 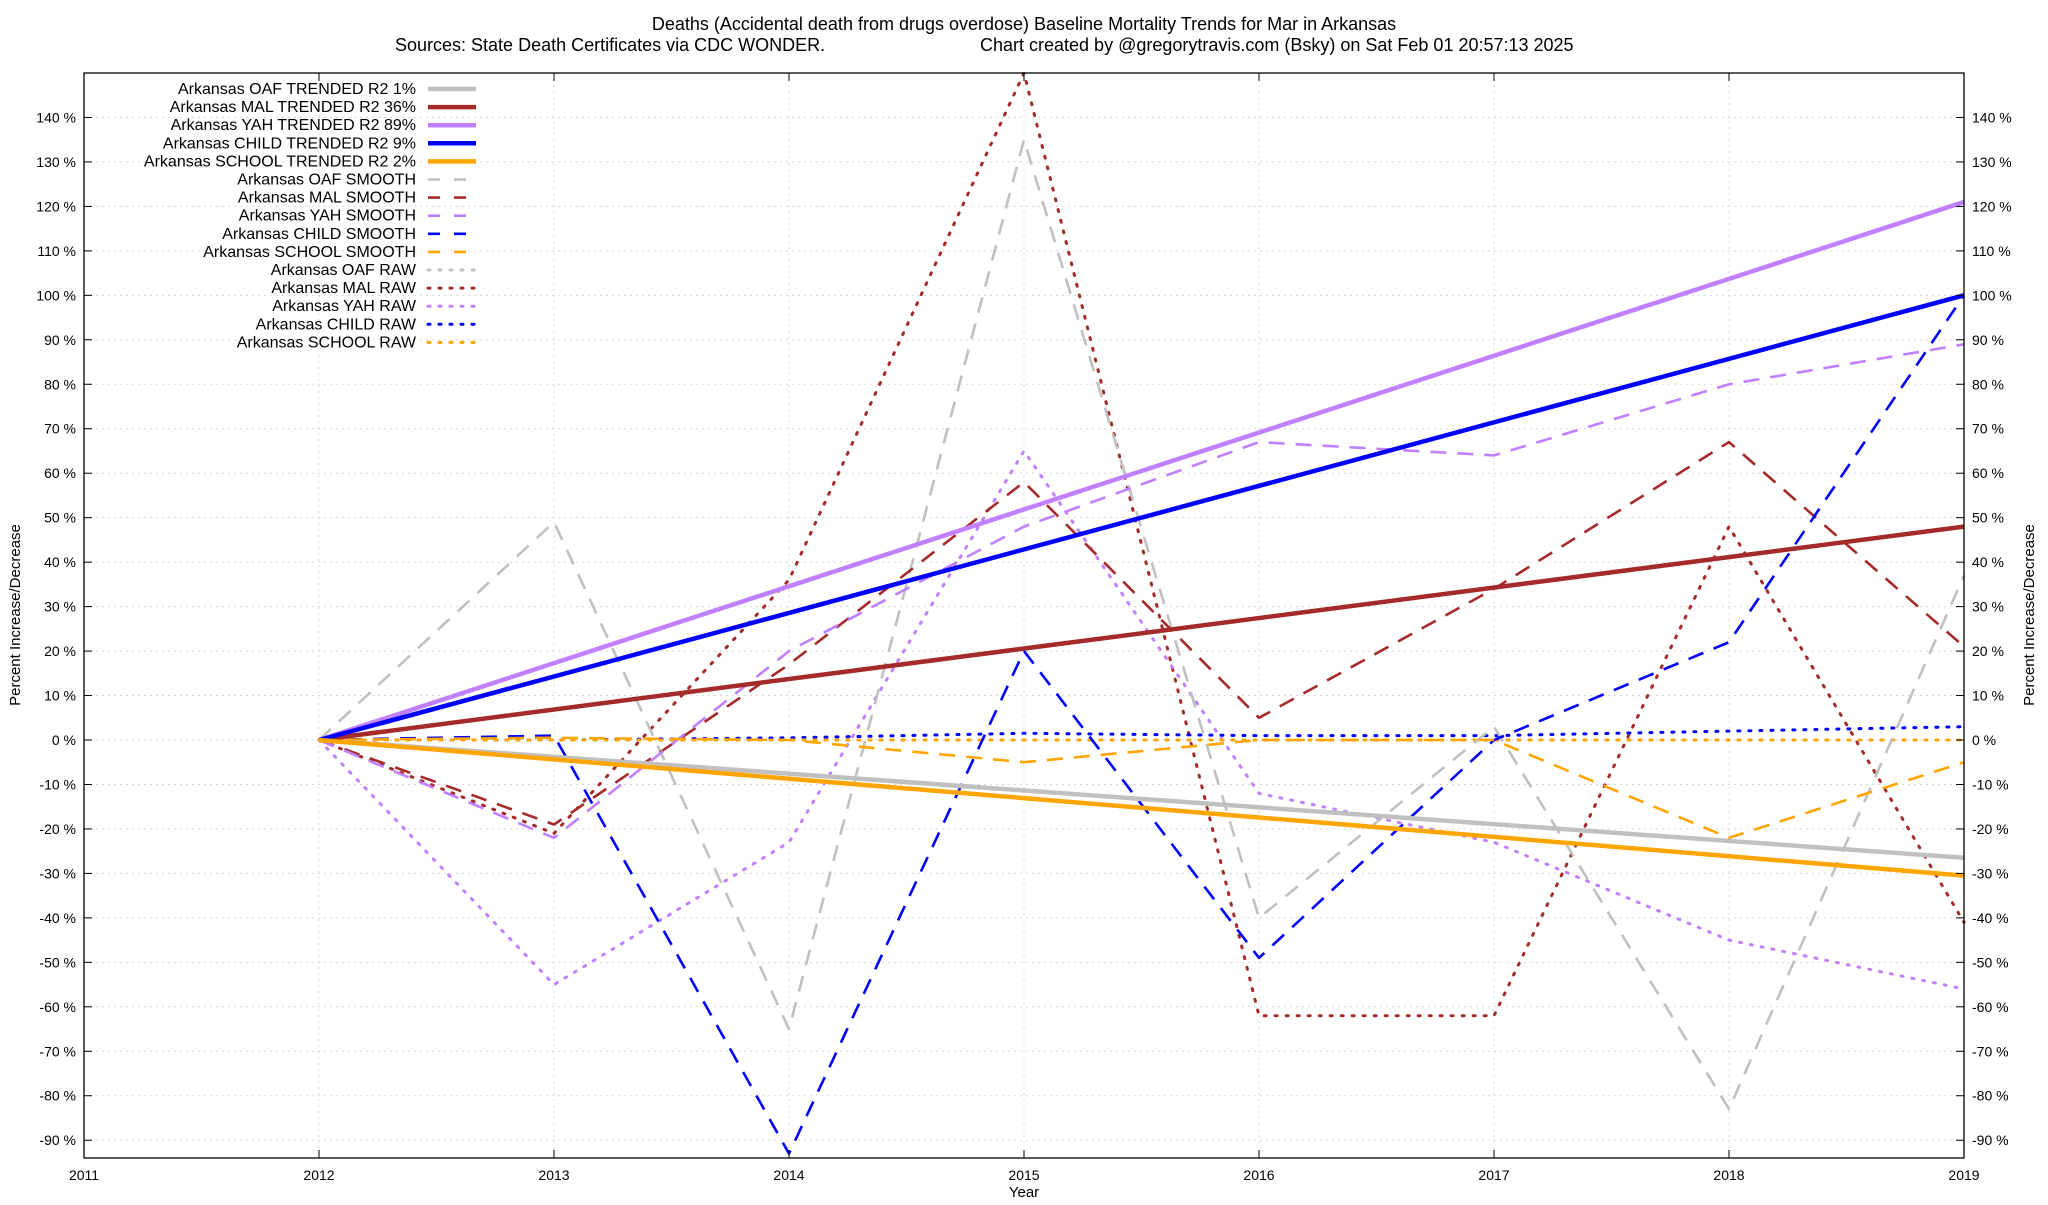 What do you see at coordinates (57, 1007) in the screenshot?
I see `y-tick-label-left: -60 %` at bounding box center [57, 1007].